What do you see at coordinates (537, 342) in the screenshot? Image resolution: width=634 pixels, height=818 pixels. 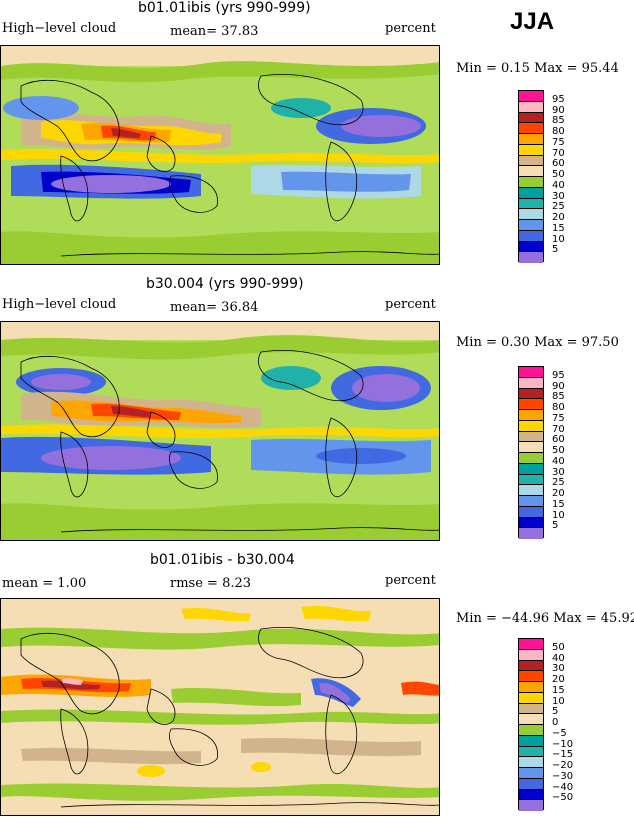 I see `panel2-minmax: Min = 0.30 Max = 97.50` at bounding box center [537, 342].